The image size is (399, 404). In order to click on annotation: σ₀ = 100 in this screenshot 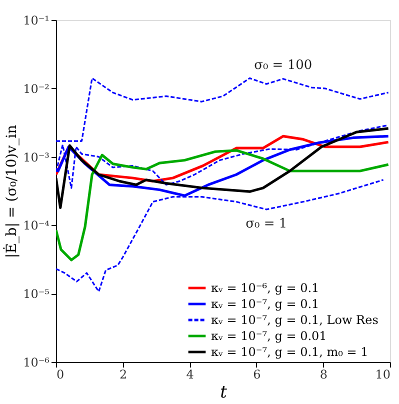, I will do `click(283, 65)`.